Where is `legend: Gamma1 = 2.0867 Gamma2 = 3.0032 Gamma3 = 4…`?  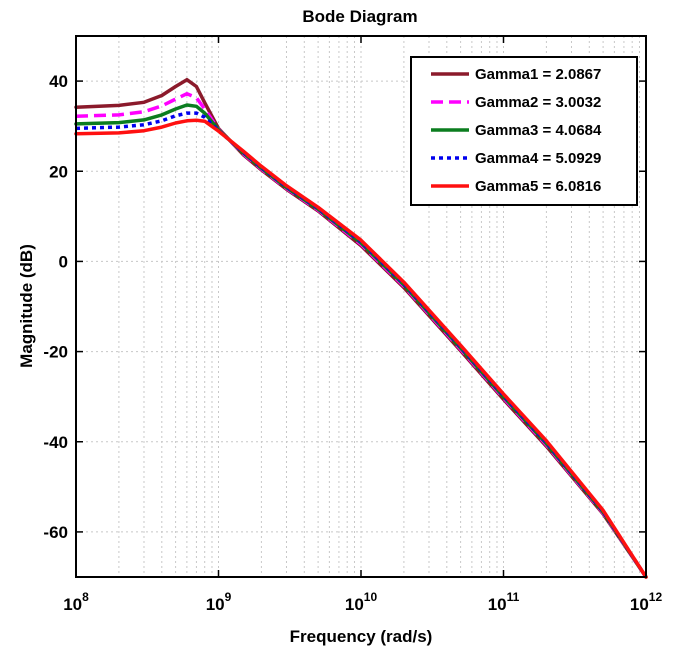 legend: Gamma1 = 2.0867 Gamma2 = 3.0032 Gamma3 = 4… is located at coordinates (524, 131).